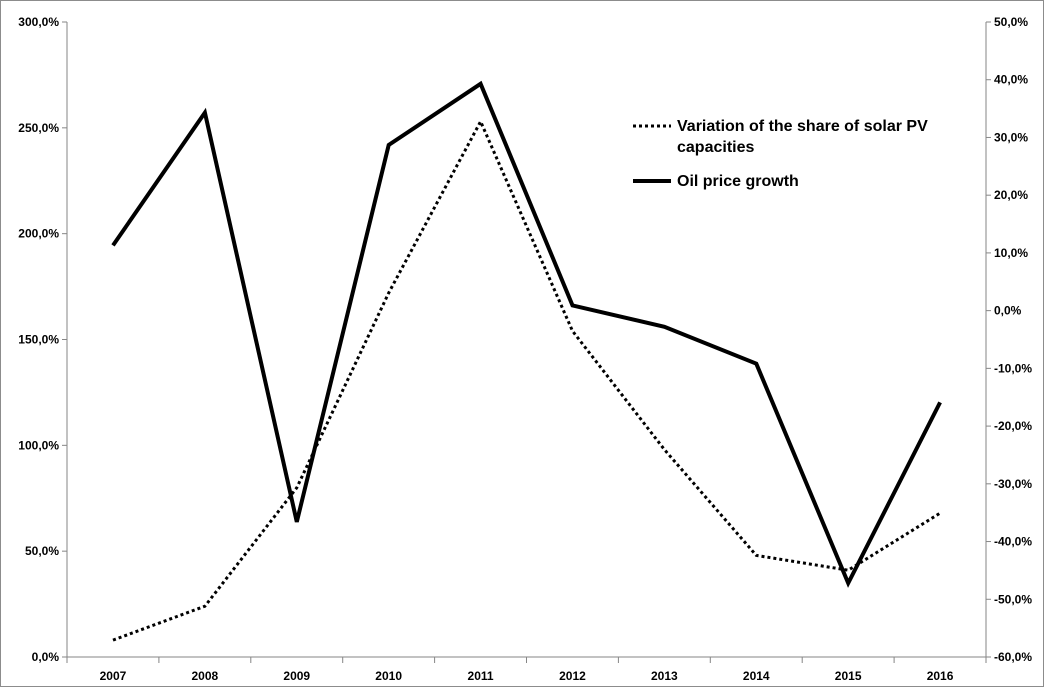 The height and width of the screenshot is (688, 1044). I want to click on x-tick-label: 2011, so click(481, 676).